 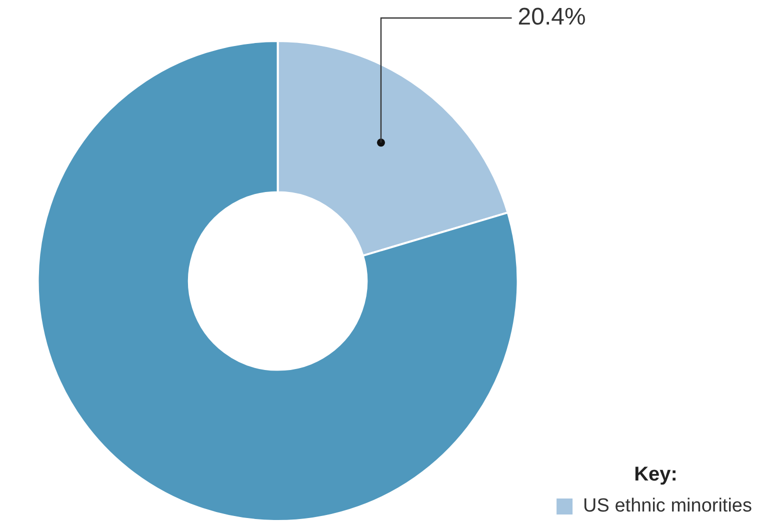 I want to click on data-label: 20.4%, so click(x=552, y=17).